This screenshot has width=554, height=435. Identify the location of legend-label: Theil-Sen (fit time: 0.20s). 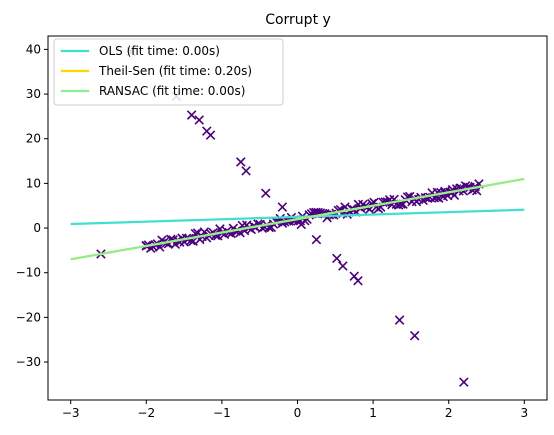
(175, 71).